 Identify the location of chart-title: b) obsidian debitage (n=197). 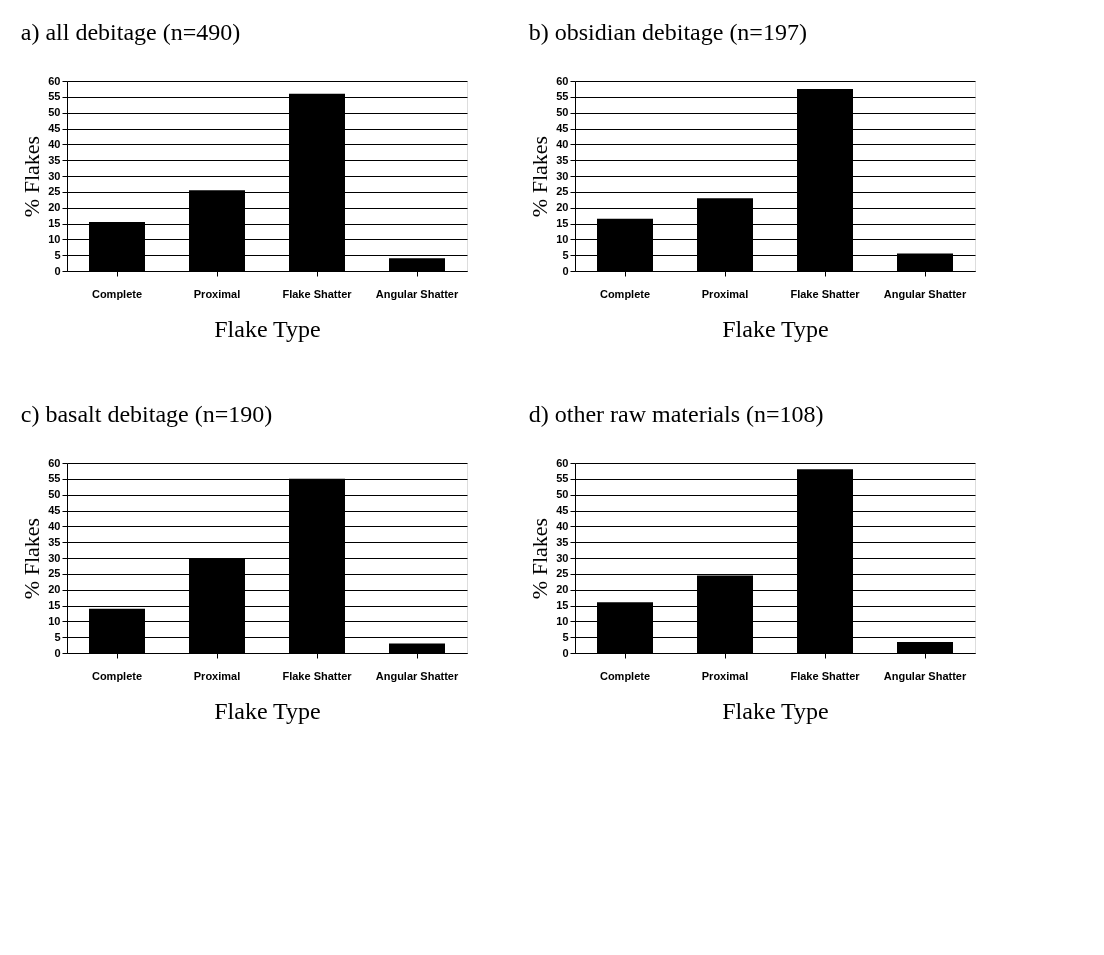
(667, 32).